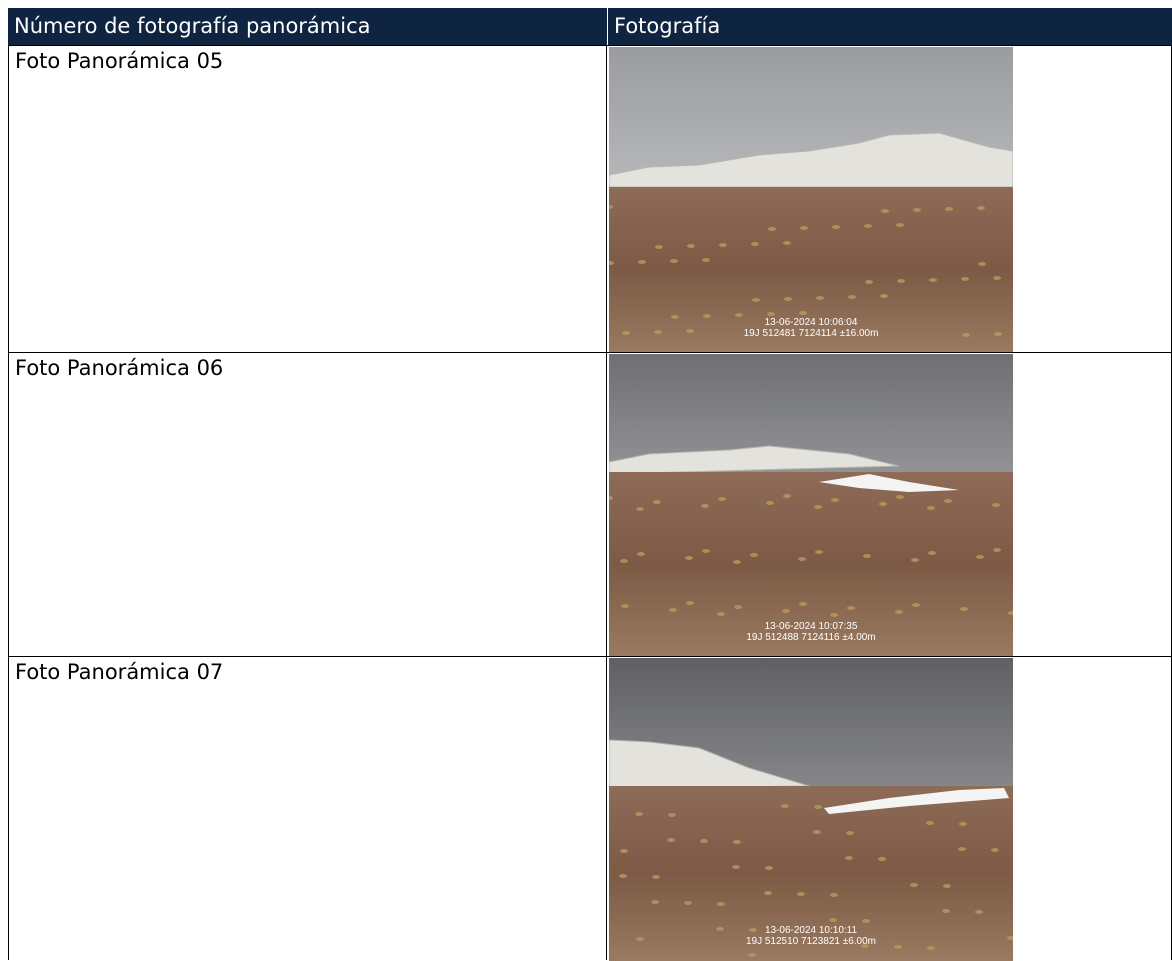  I want to click on photo-stamp: 19J 512488 7124116 ±4.00m, so click(810, 637).